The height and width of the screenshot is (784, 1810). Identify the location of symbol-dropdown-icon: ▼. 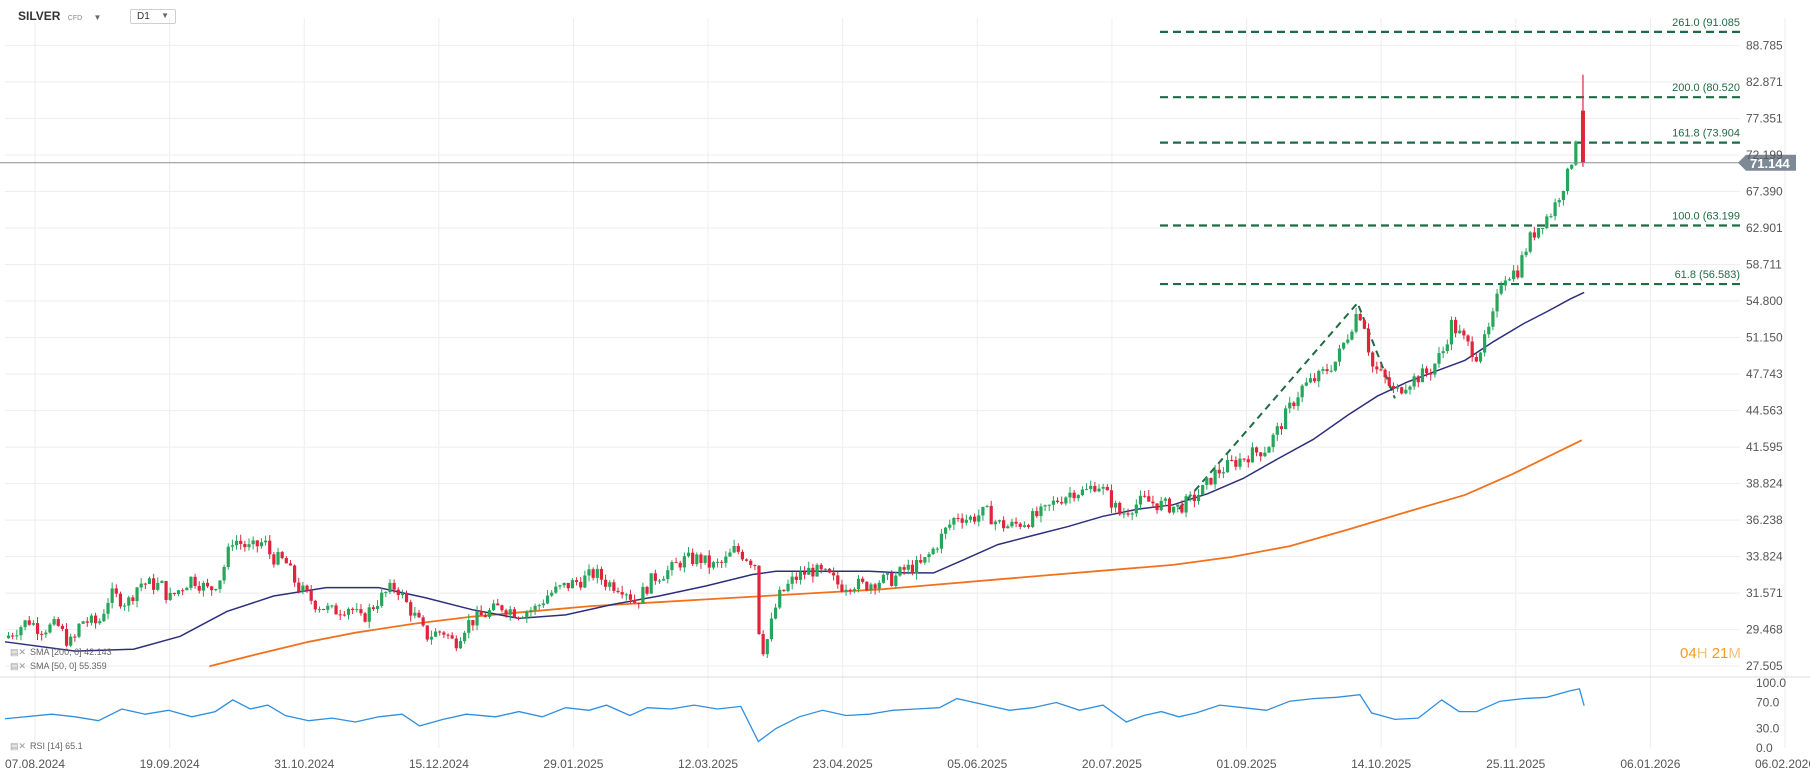
(97, 17).